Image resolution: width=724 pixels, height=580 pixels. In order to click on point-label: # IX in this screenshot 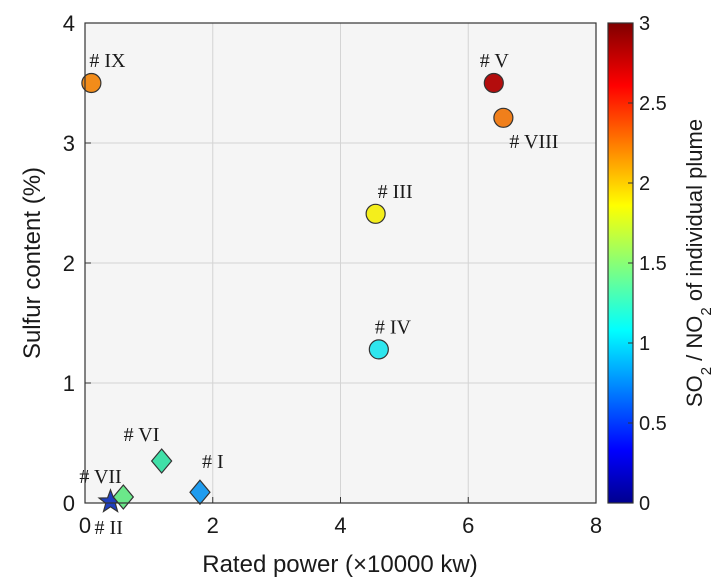, I will do `click(107, 61)`.